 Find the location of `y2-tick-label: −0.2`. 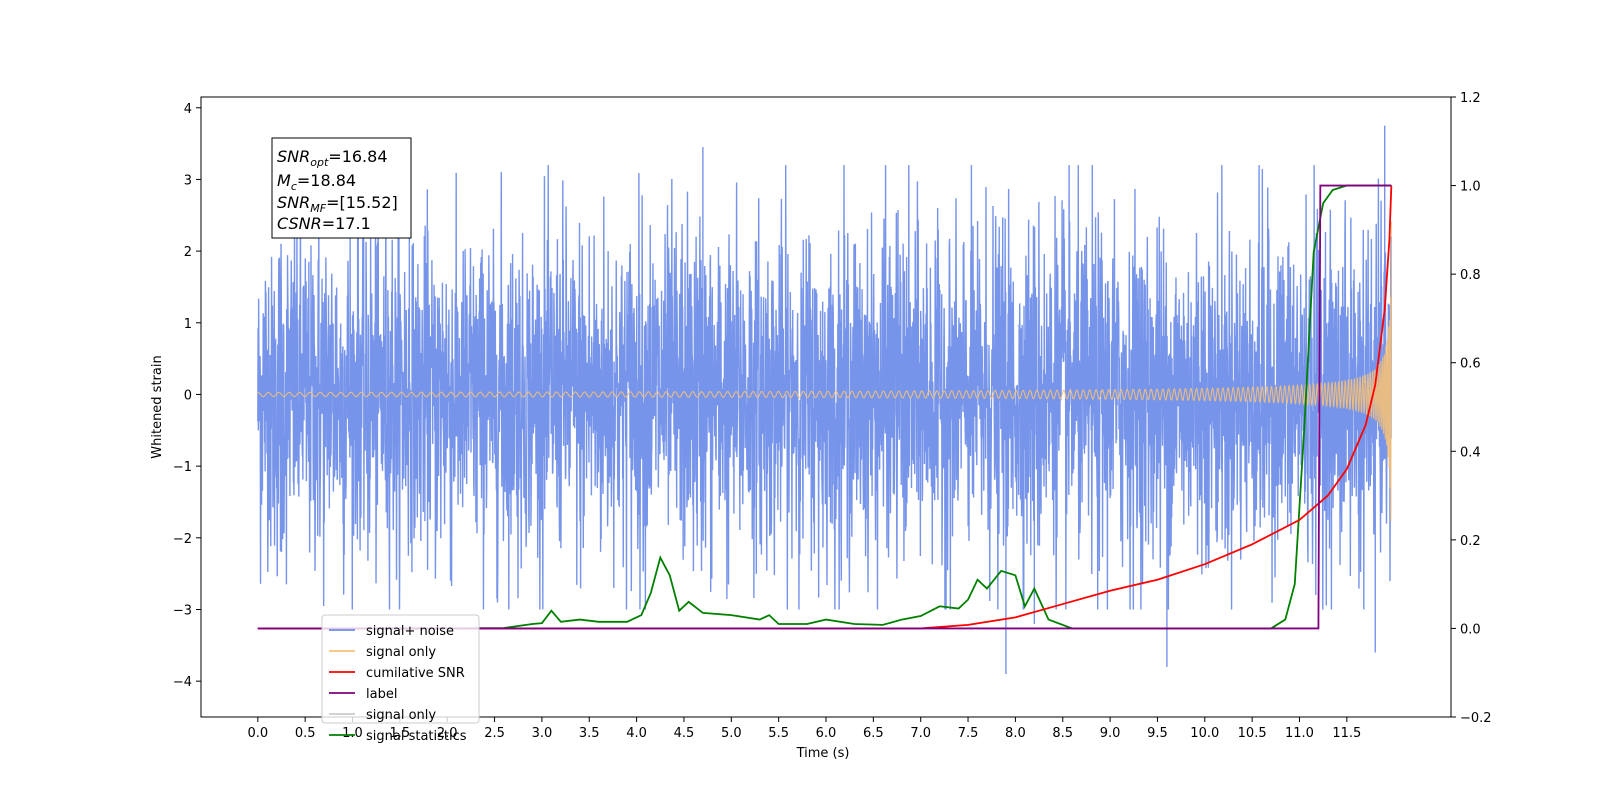

y2-tick-label: −0.2 is located at coordinates (1476, 718).